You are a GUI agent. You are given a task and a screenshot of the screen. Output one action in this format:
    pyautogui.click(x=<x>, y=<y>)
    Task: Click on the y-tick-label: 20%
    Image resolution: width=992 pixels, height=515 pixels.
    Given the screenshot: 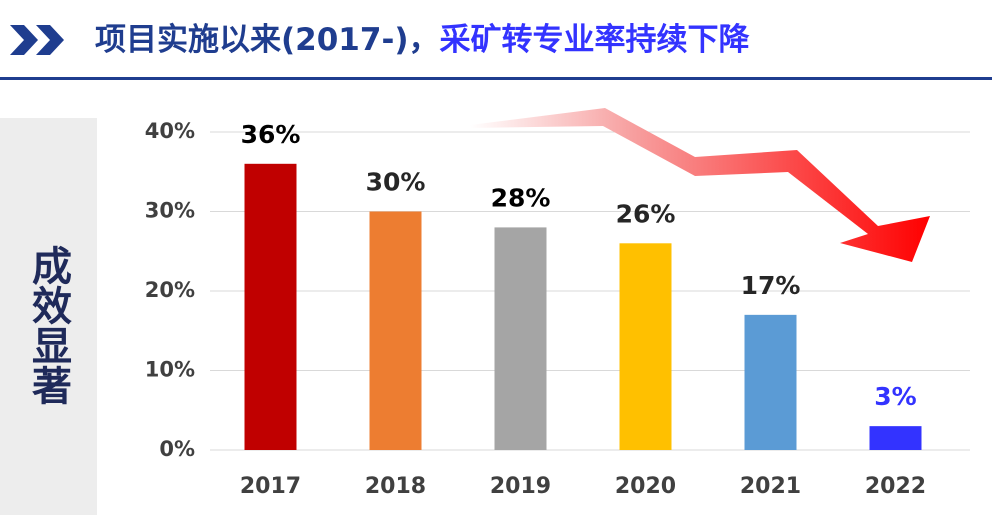 What is the action you would take?
    pyautogui.click(x=170, y=290)
    